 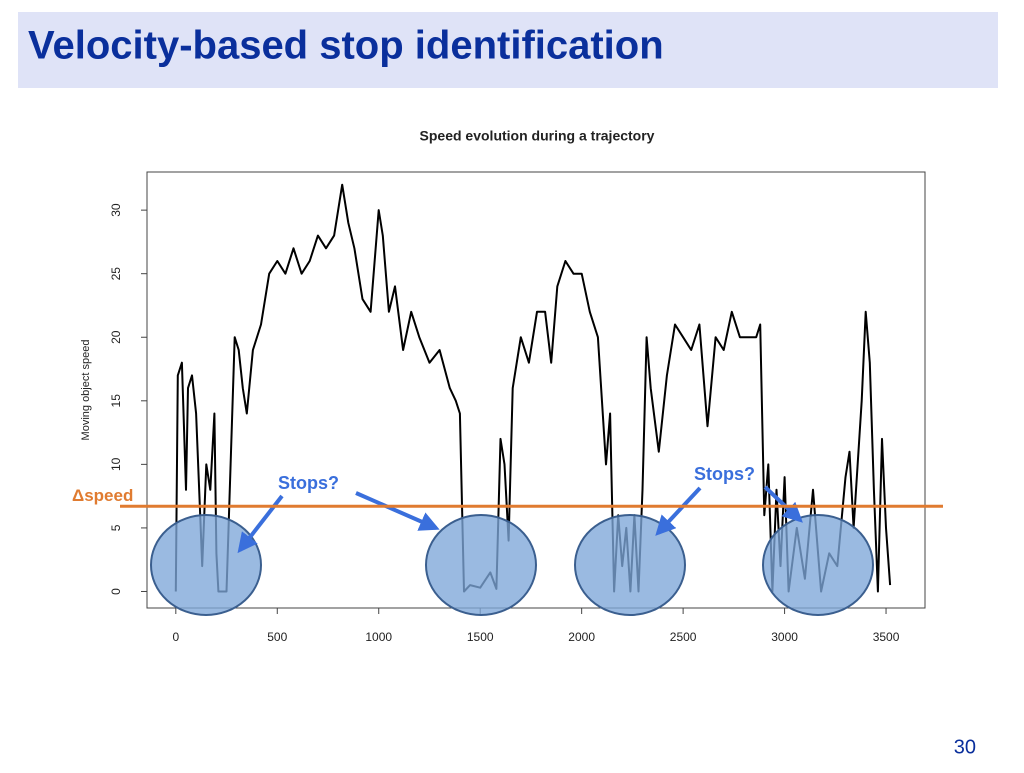 I want to click on overlay, so click(x=512, y=565).